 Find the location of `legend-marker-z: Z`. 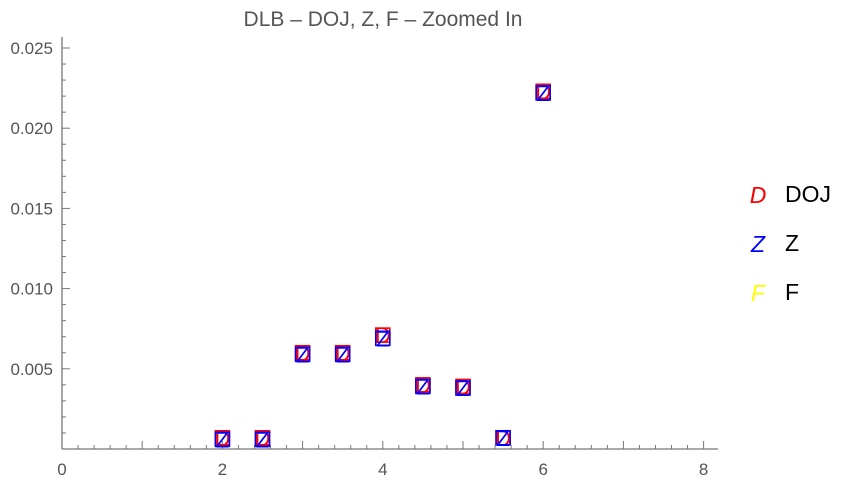

legend-marker-z: Z is located at coordinates (758, 244).